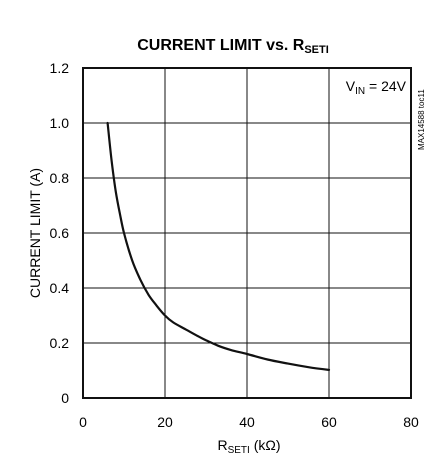  I want to click on chart-title-sub: SETI, so click(316, 50).